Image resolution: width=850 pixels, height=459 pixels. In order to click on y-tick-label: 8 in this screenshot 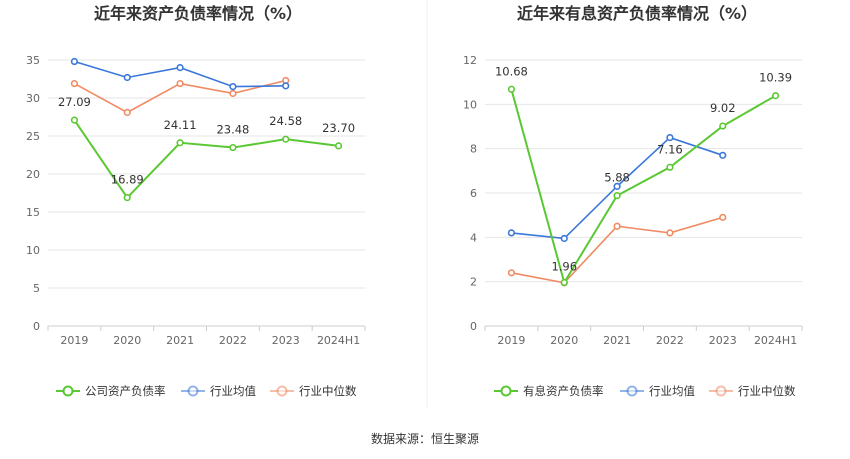, I will do `click(473, 149)`.